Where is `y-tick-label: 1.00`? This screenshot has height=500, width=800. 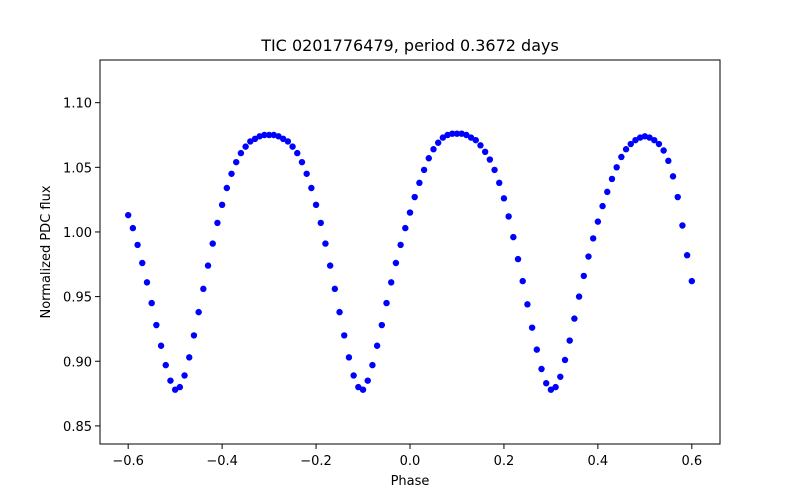
y-tick-label: 1.00 is located at coordinates (77, 233).